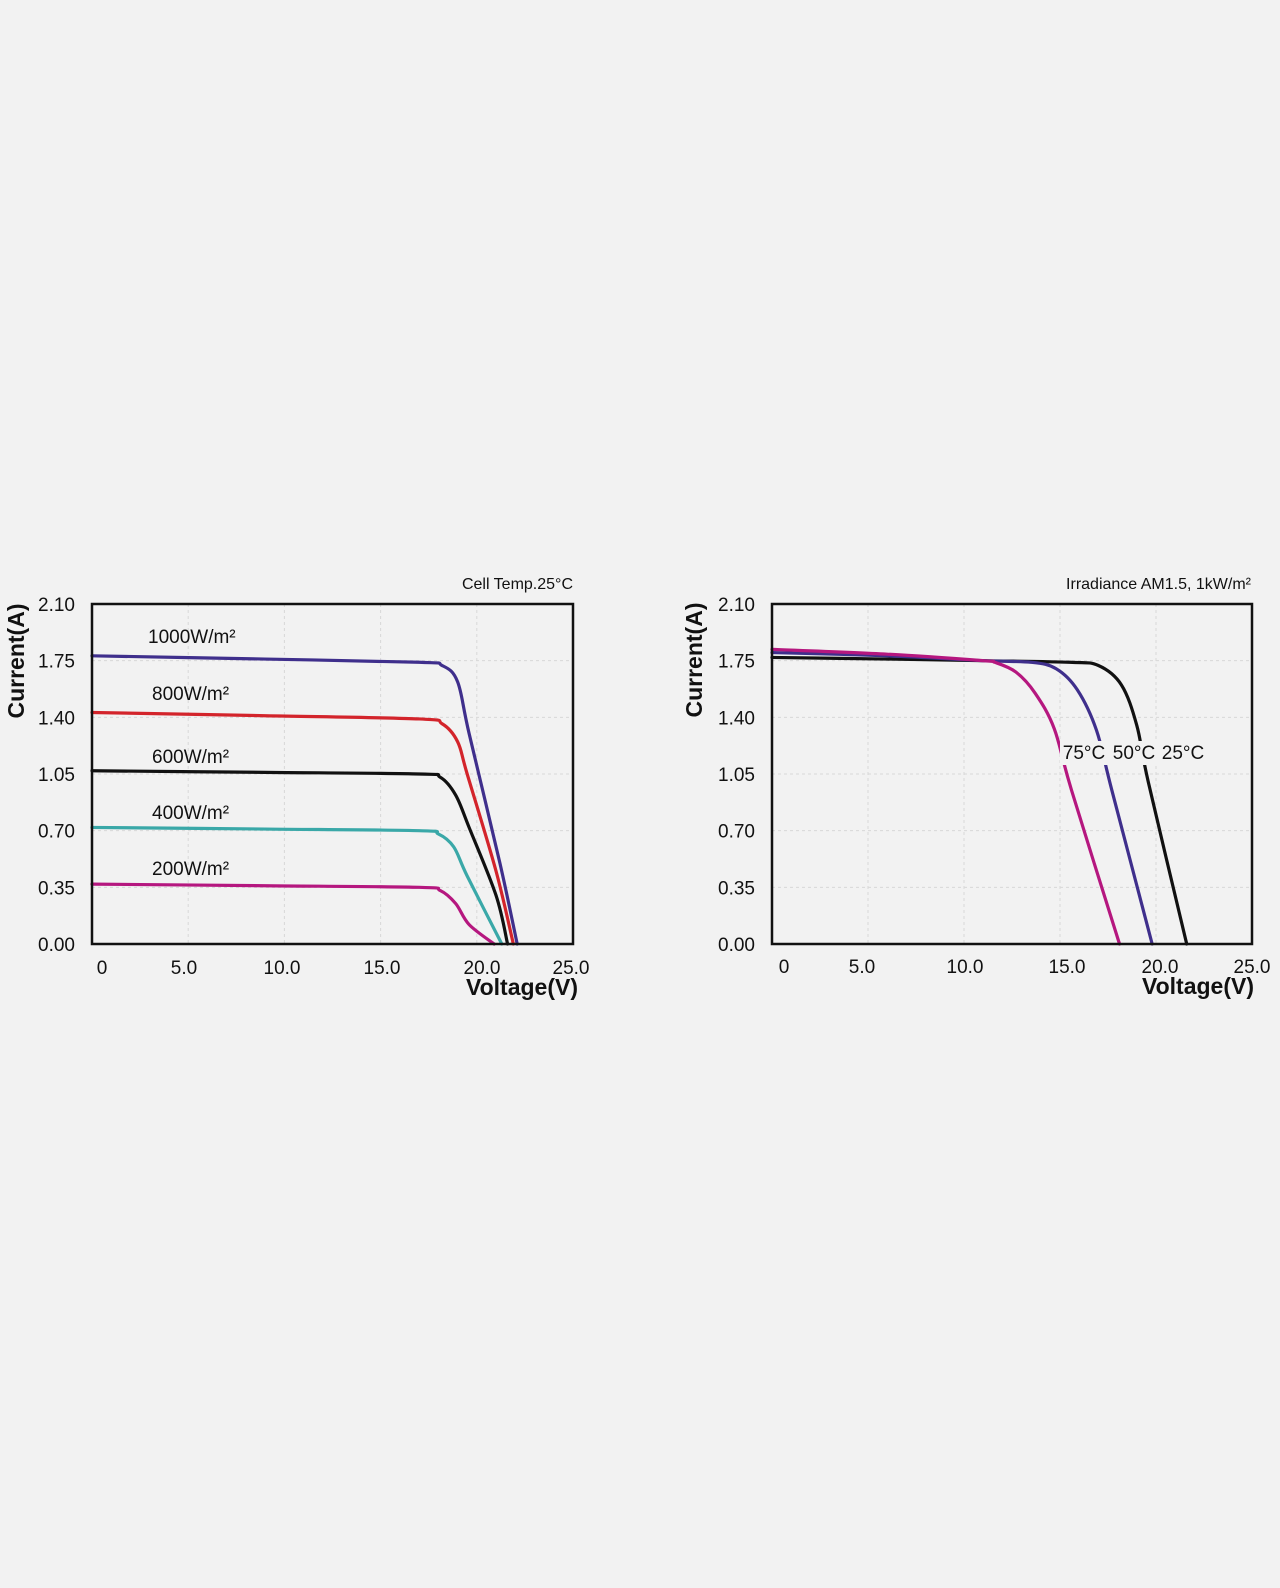  I want to click on series-label: 25°C, so click(1183, 753).